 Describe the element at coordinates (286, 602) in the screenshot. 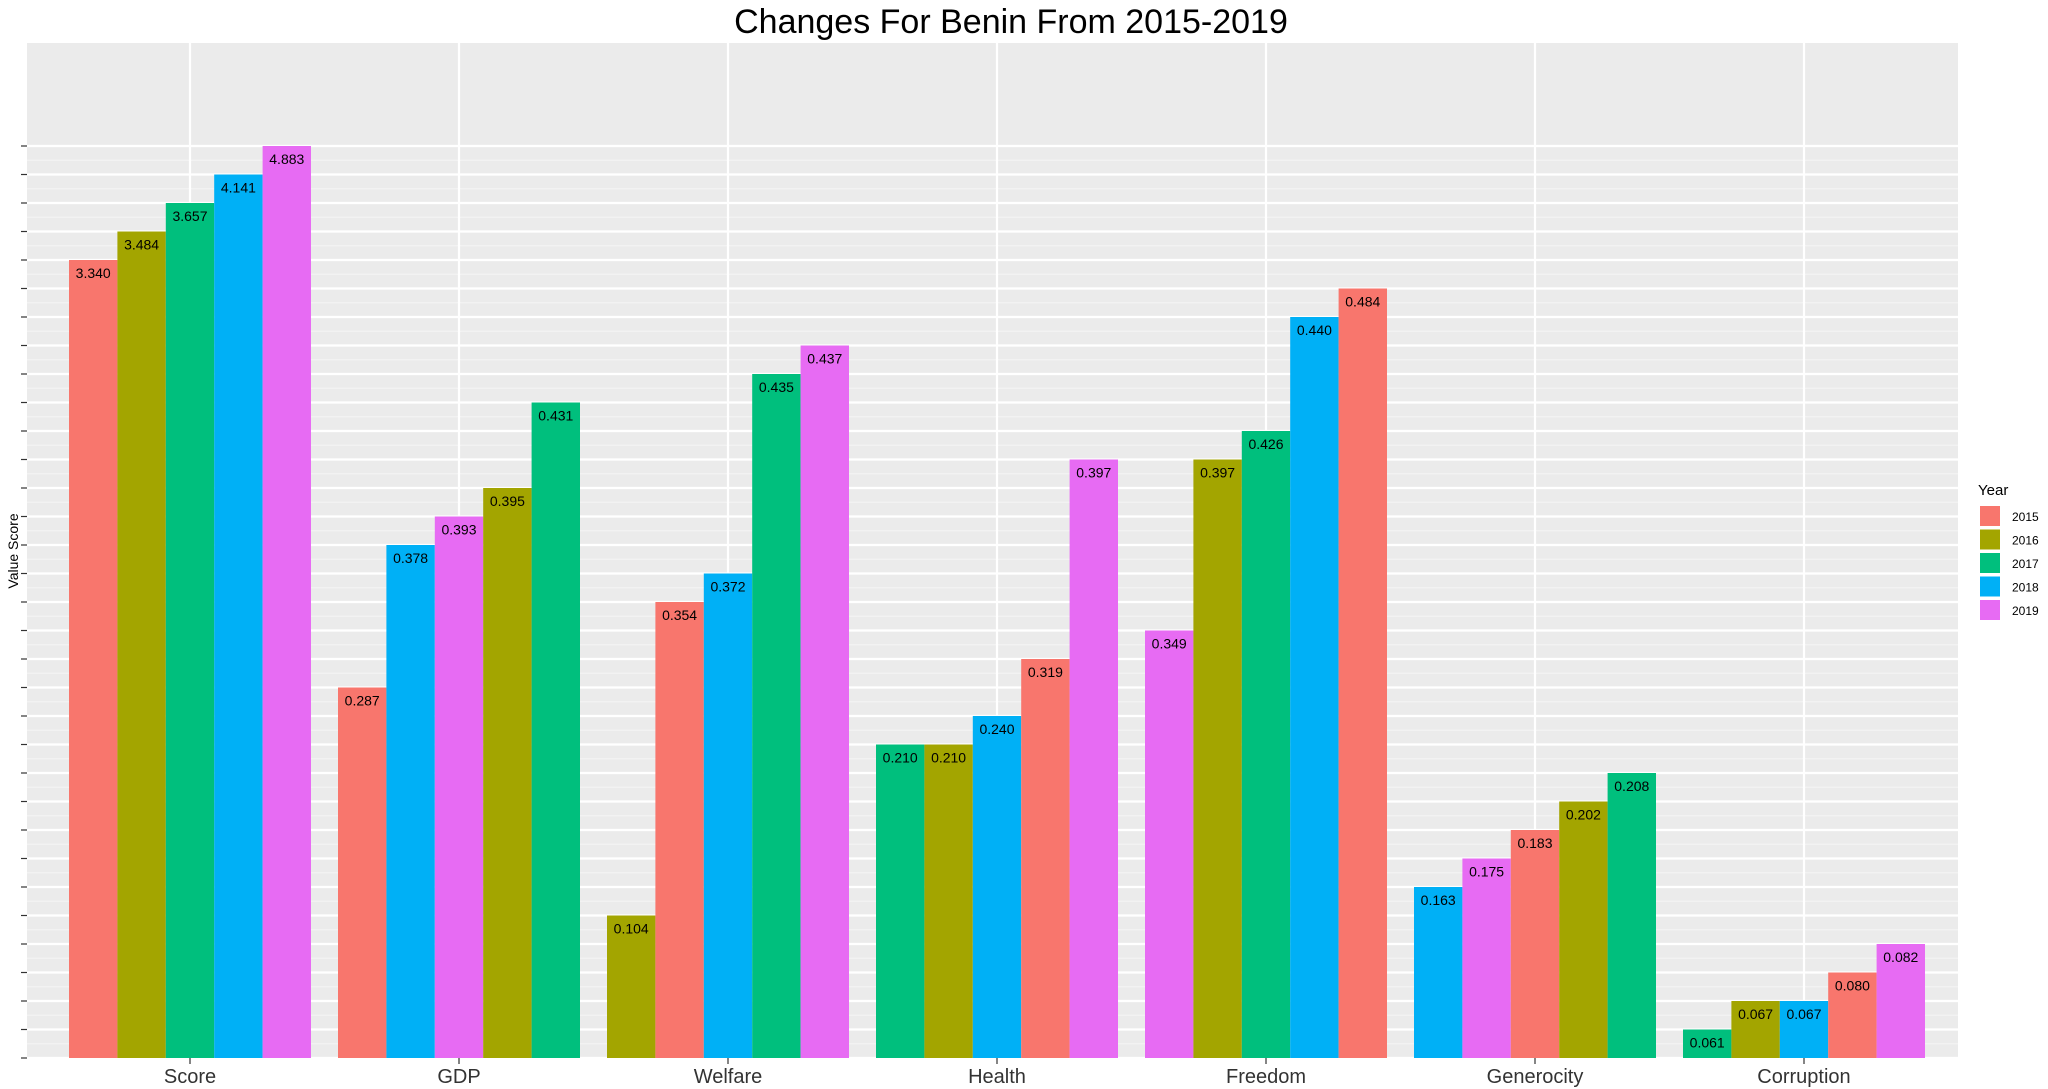

I see `bar-score-2019` at that location.